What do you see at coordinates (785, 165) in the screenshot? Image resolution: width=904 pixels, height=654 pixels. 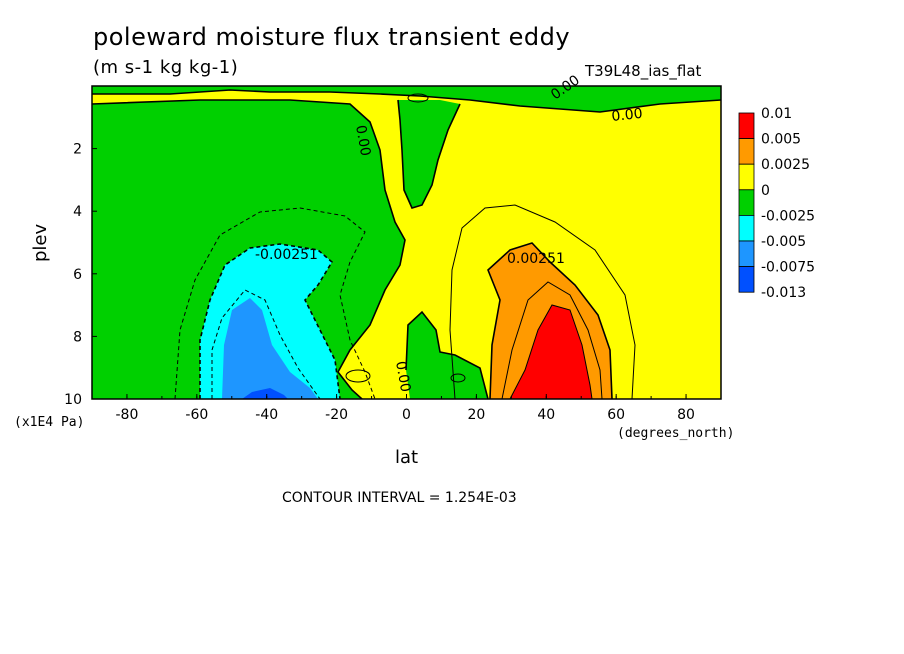 I see `colorbar-label: 0.0025` at bounding box center [785, 165].